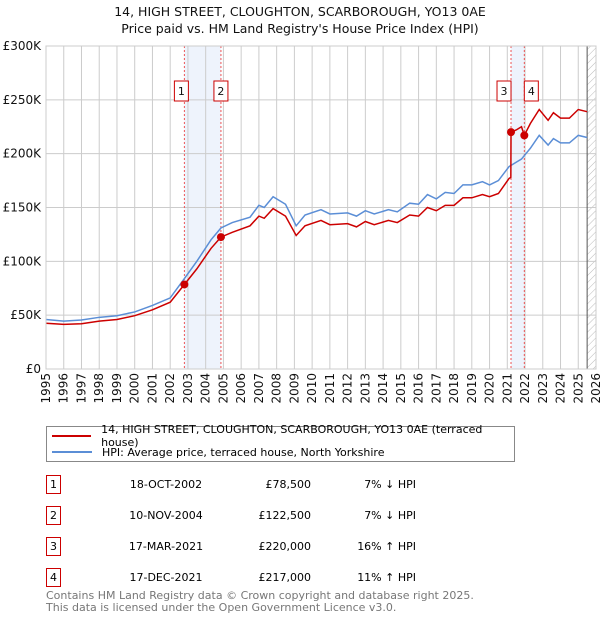 This screenshot has width=600, height=620. What do you see at coordinates (166, 577) in the screenshot?
I see `transaction-date: 17-DEC-2021` at bounding box center [166, 577].